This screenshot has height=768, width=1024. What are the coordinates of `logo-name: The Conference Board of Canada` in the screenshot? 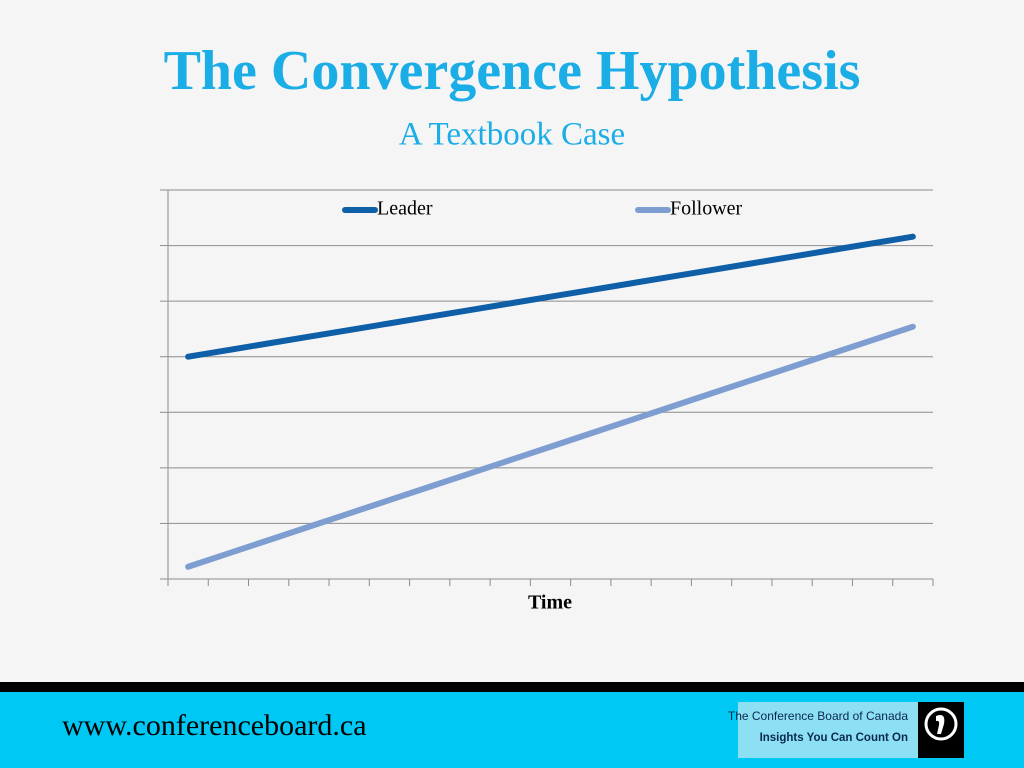 It's located at (818, 716).